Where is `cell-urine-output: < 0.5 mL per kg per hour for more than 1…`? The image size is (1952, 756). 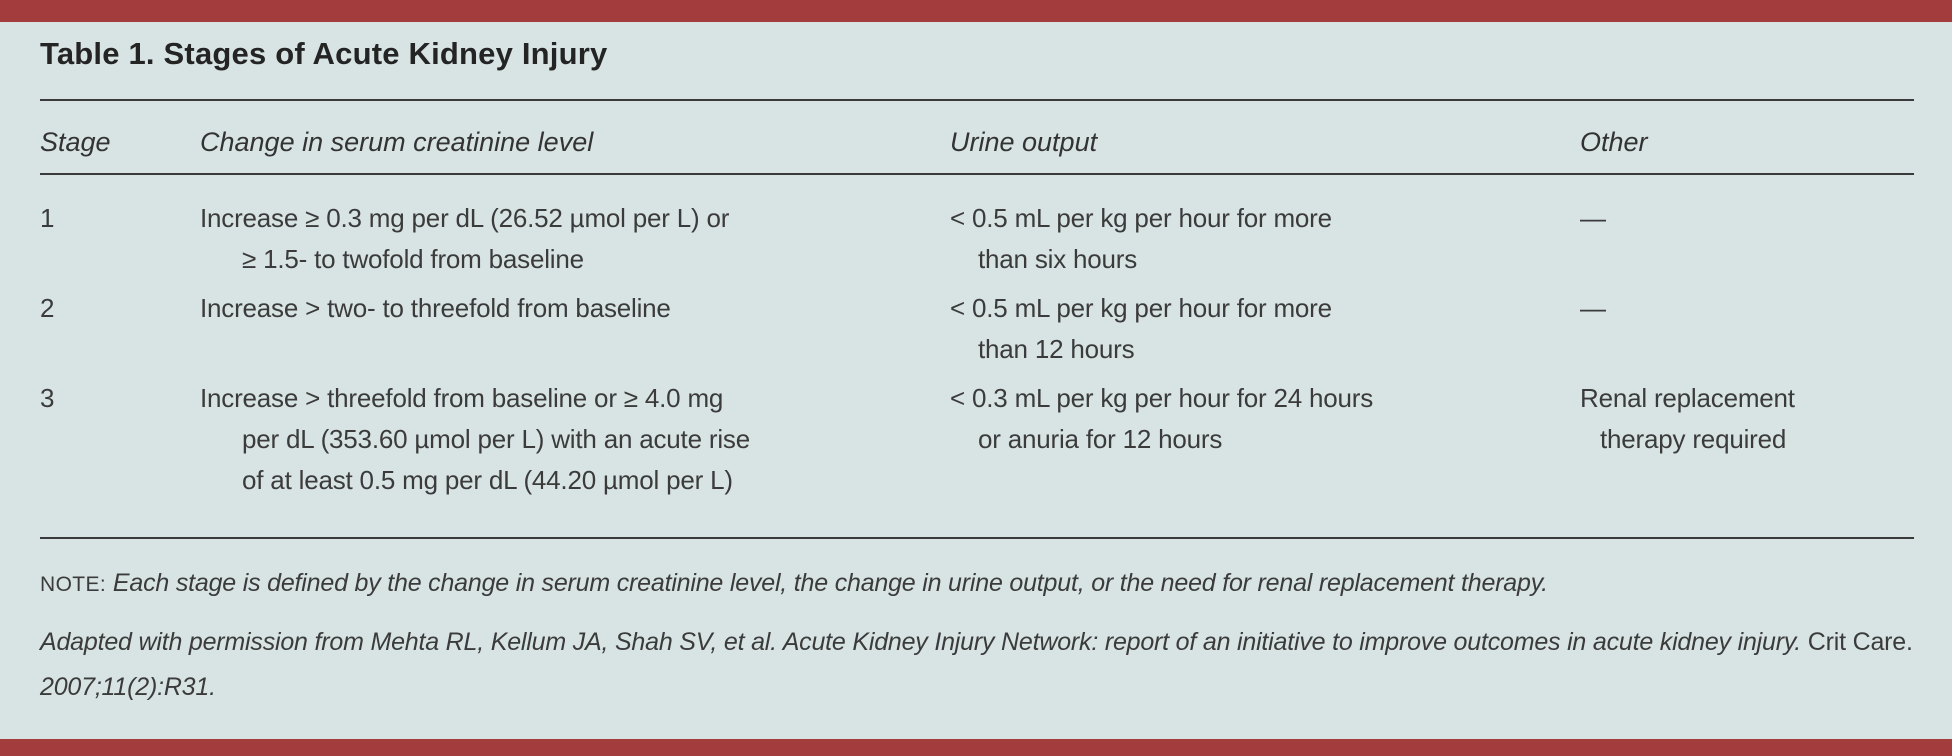 cell-urine-output: < 0.5 mL per kg per hour for more than 1… is located at coordinates (1141, 328).